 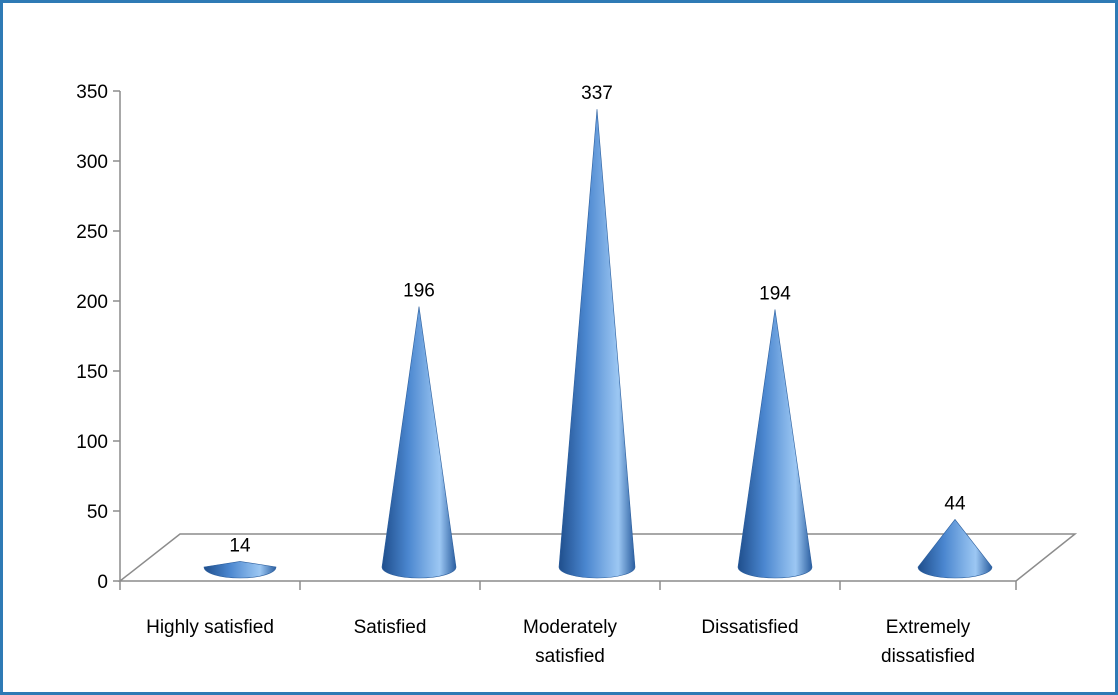 I want to click on y-tick-label: 0, so click(x=102, y=582).